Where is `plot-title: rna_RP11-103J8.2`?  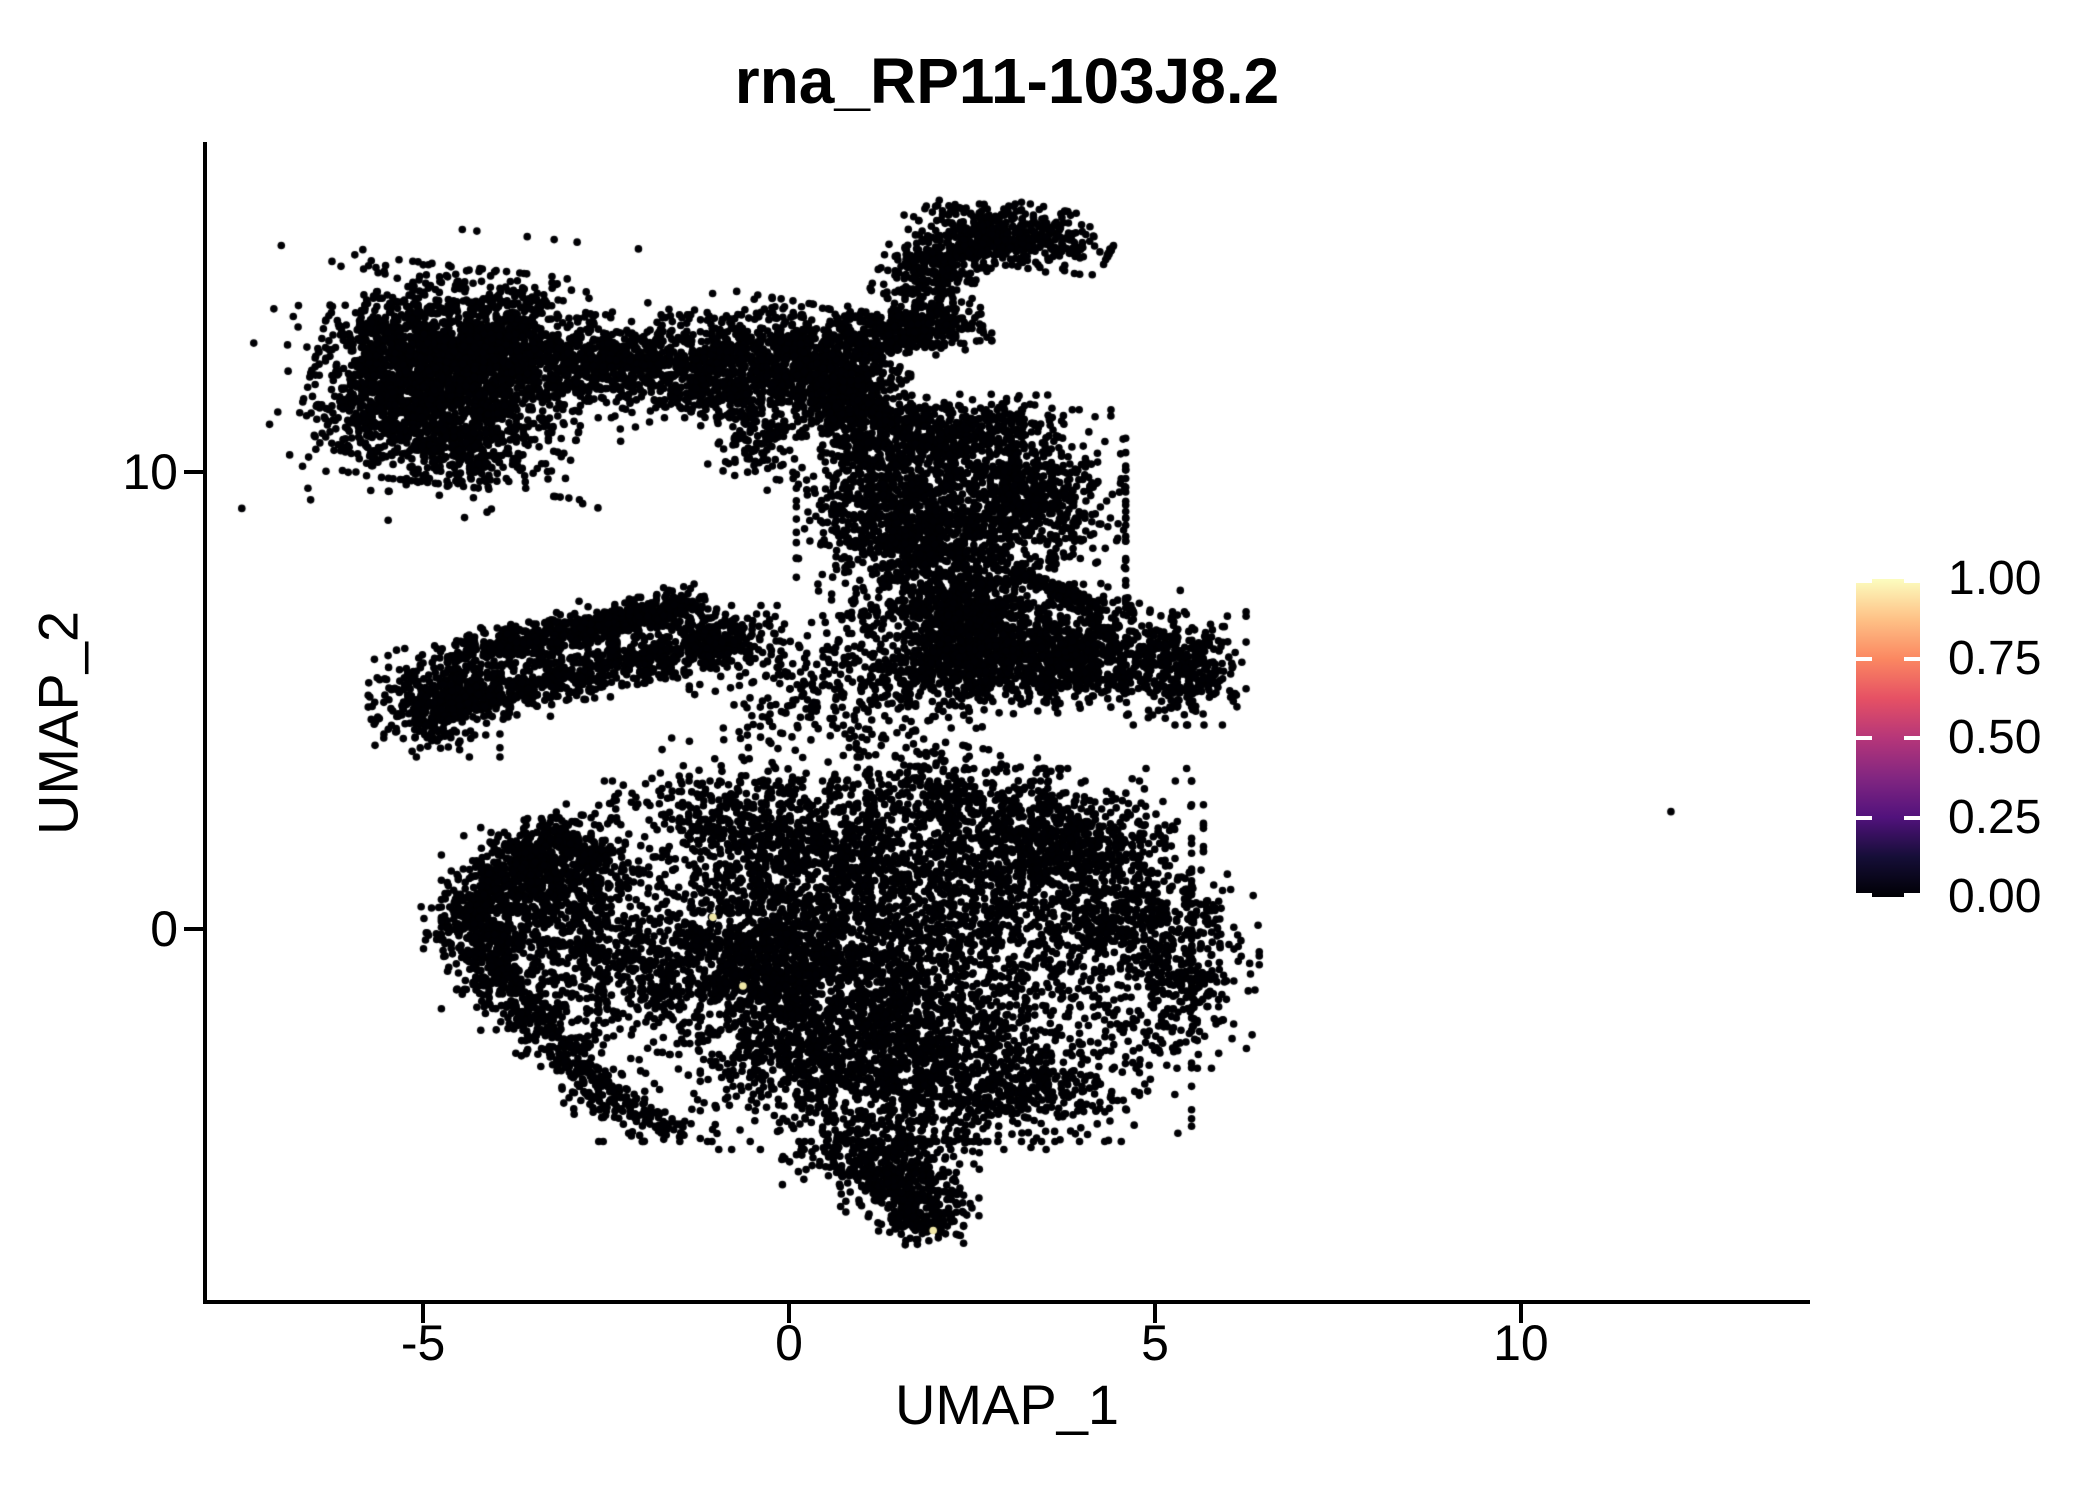 plot-title: rna_RP11-103J8.2 is located at coordinates (1007, 81).